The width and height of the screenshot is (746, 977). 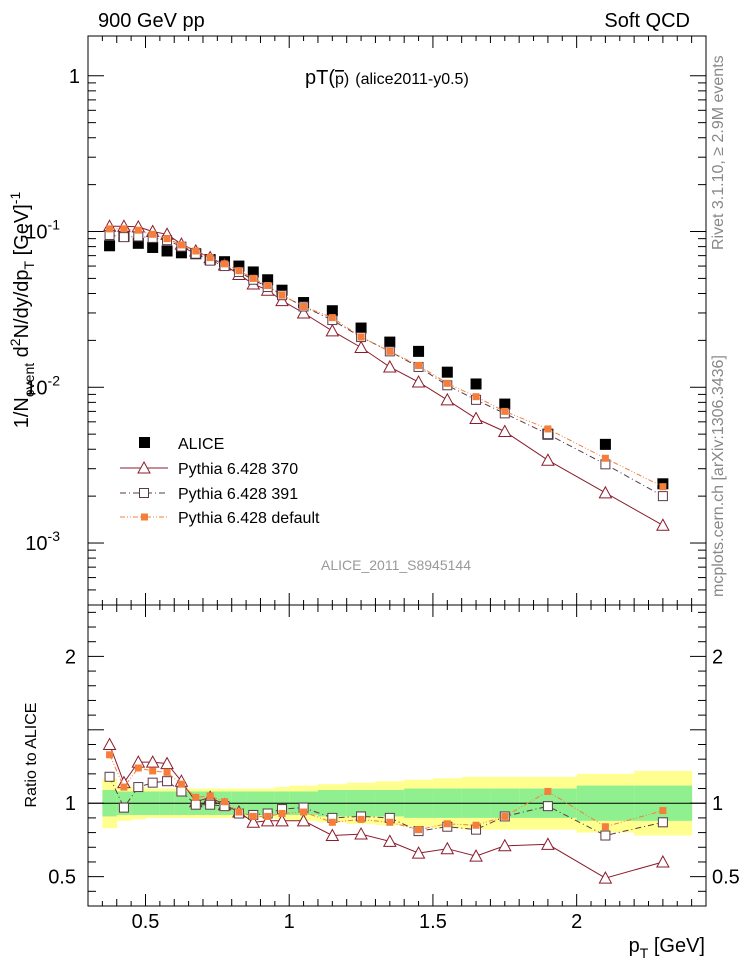 I want to click on legend-label-alice: ALICE, so click(x=201, y=444).